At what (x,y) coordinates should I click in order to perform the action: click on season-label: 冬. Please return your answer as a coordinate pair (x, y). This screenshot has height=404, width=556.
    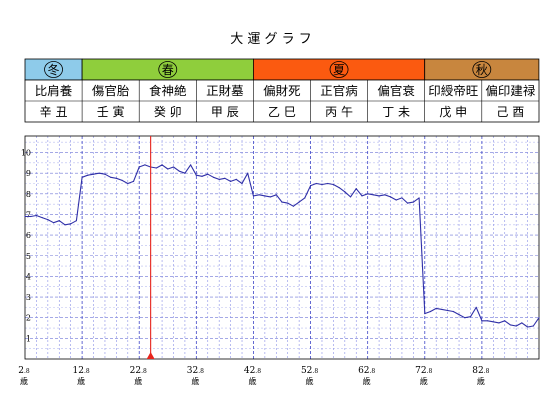
    Looking at the image, I should click on (54, 69).